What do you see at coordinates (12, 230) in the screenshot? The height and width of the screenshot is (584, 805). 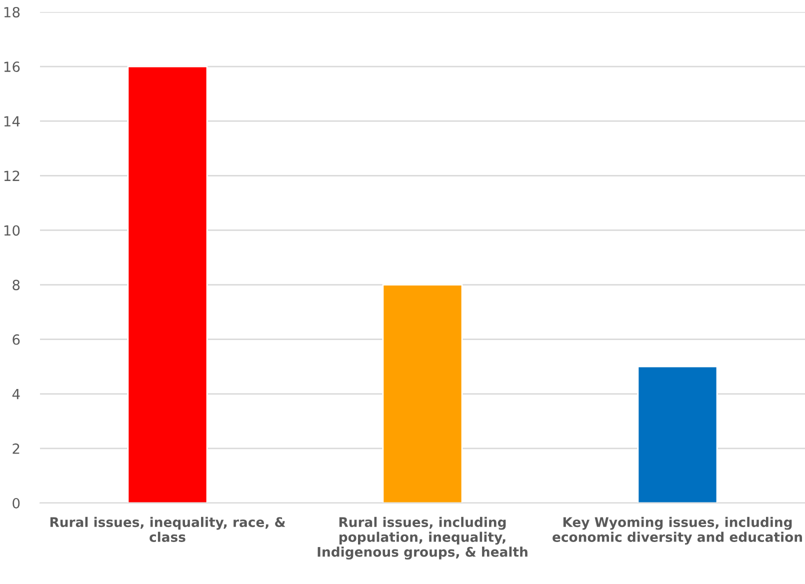 I see `y-tick-label: 10` at bounding box center [12, 230].